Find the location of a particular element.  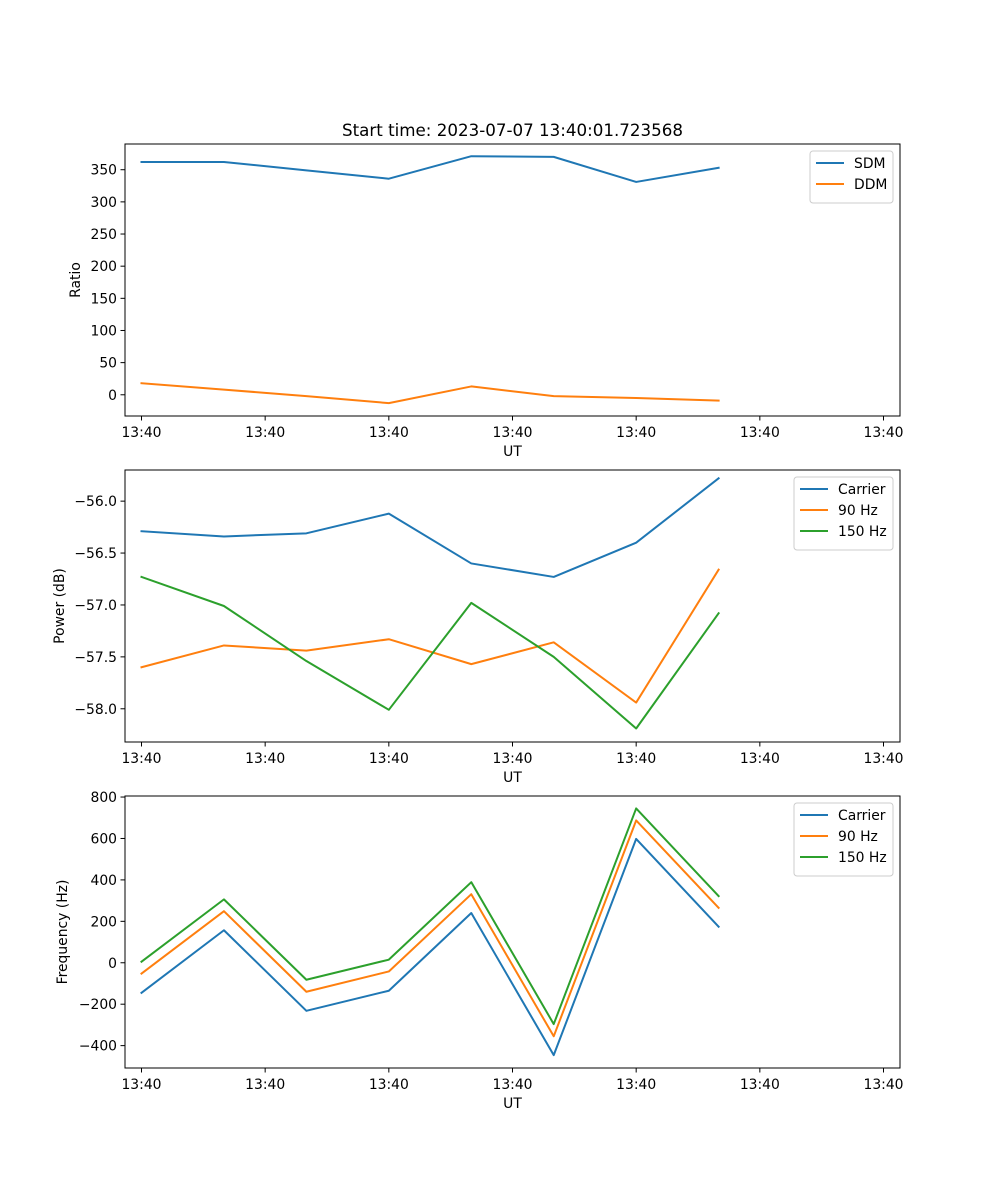

chart-title: Start time: 2023-07-07 13:40:01.723568 is located at coordinates (512, 130).